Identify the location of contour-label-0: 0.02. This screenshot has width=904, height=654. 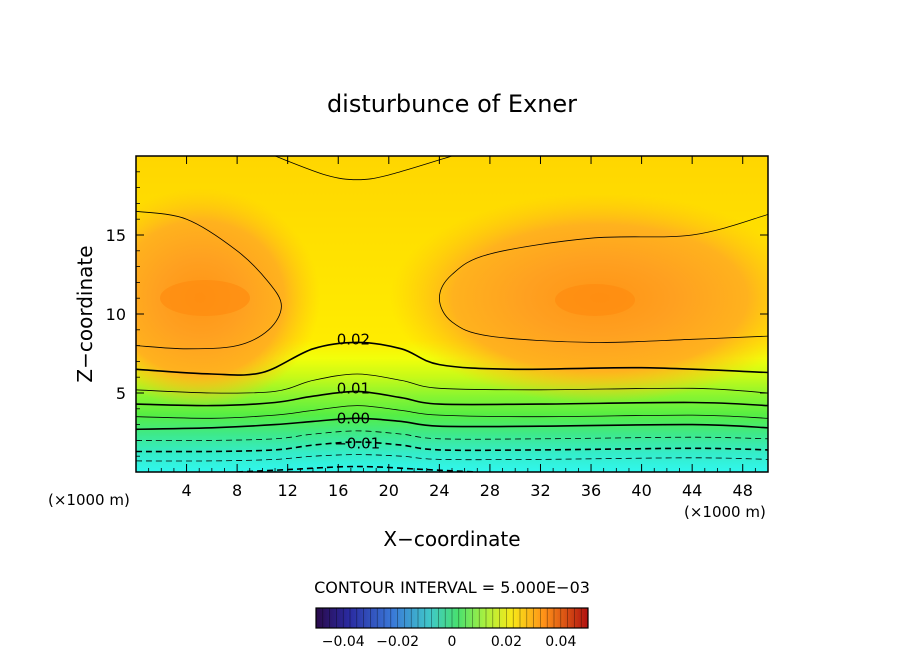
(353, 339).